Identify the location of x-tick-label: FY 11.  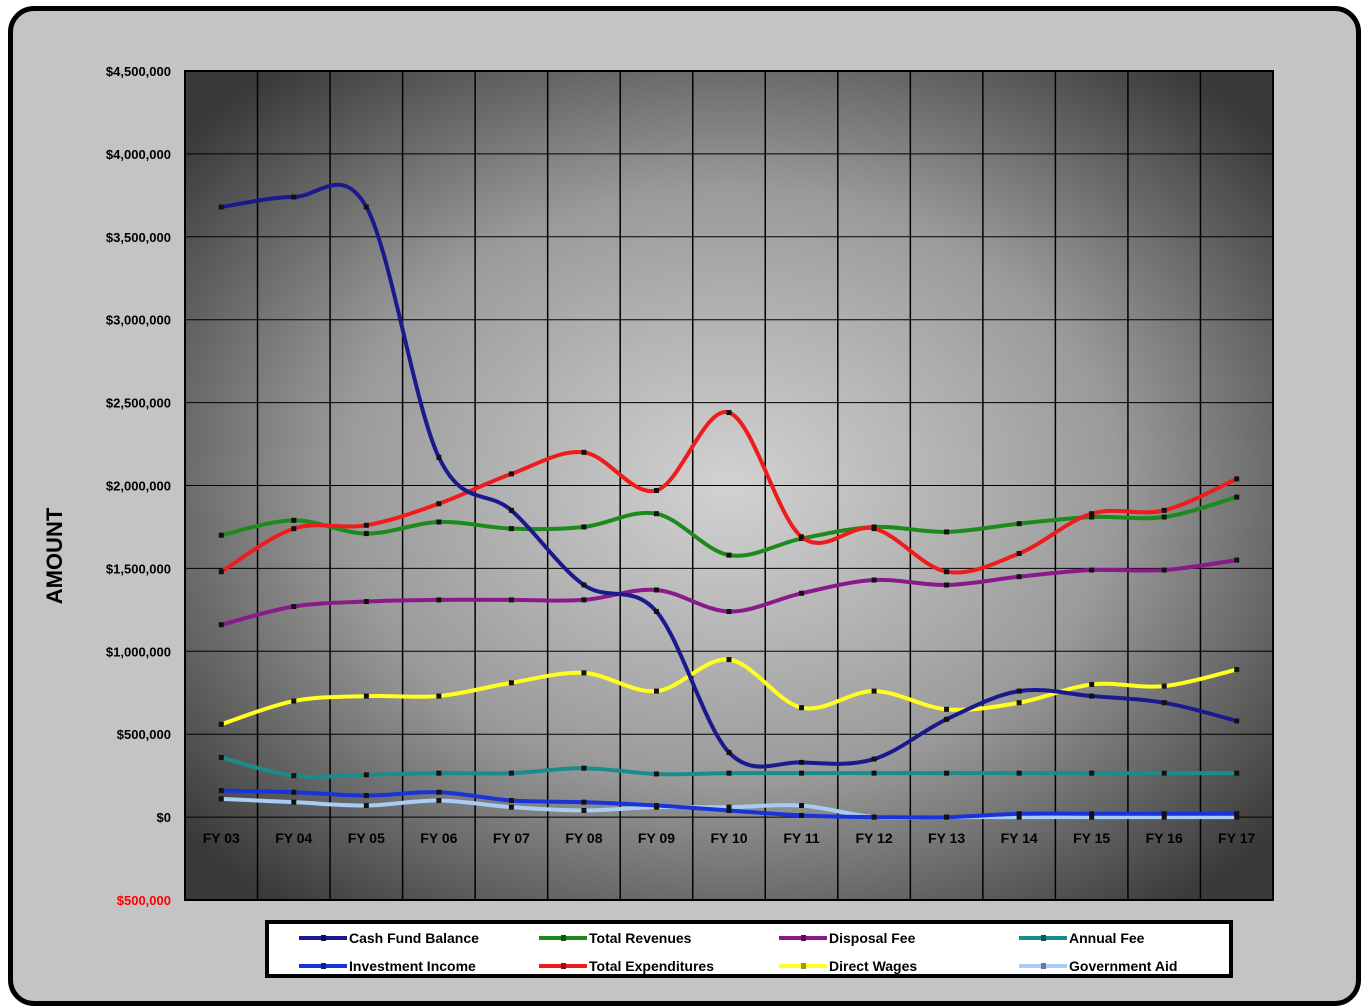
(801, 838).